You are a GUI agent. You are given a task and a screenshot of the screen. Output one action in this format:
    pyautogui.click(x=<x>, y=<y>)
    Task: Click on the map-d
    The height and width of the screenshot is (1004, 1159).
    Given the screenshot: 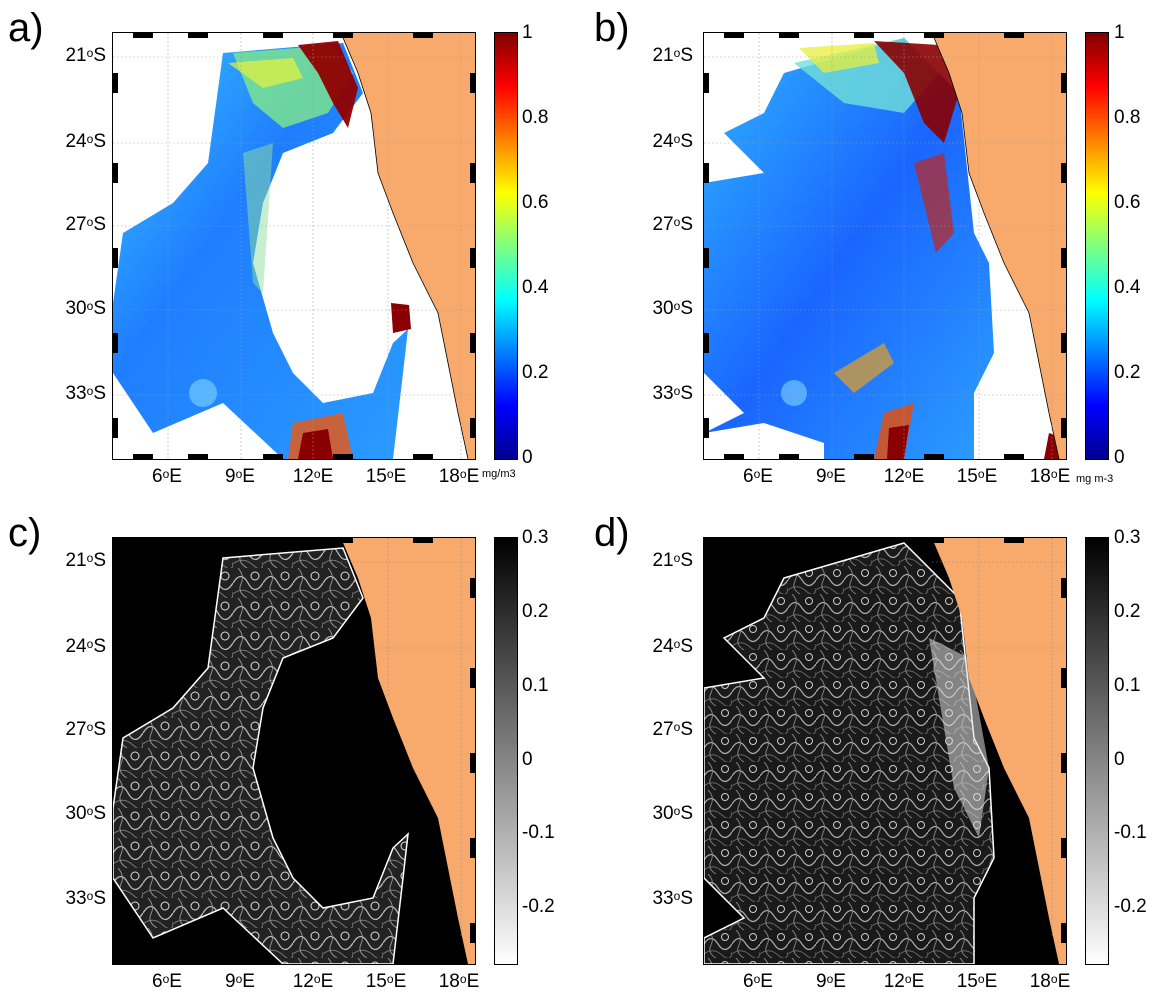 What is the action you would take?
    pyautogui.click(x=885, y=751)
    